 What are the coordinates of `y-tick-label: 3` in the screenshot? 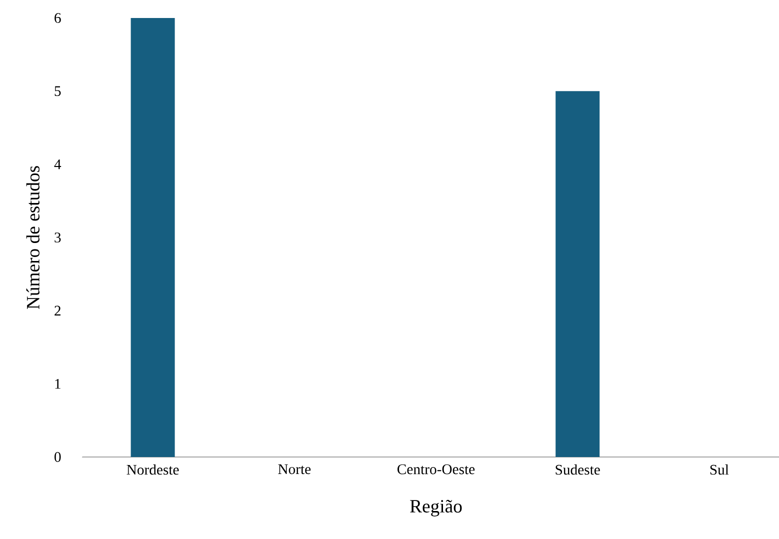 It's located at (57, 237).